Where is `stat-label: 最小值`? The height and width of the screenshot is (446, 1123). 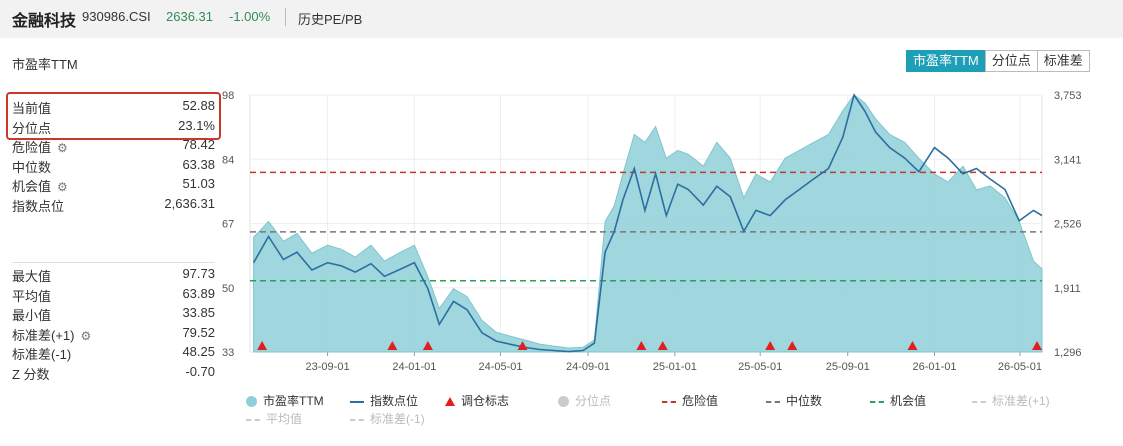 stat-label: 最小值 is located at coordinates (32, 315).